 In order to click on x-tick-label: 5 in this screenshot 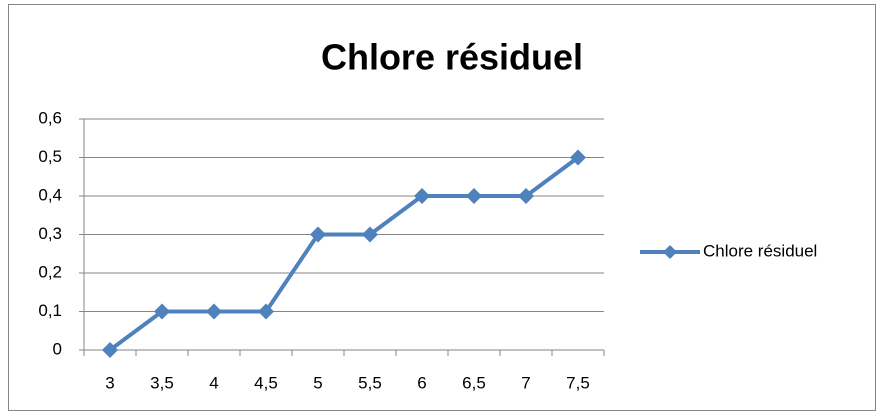, I will do `click(317, 382)`.